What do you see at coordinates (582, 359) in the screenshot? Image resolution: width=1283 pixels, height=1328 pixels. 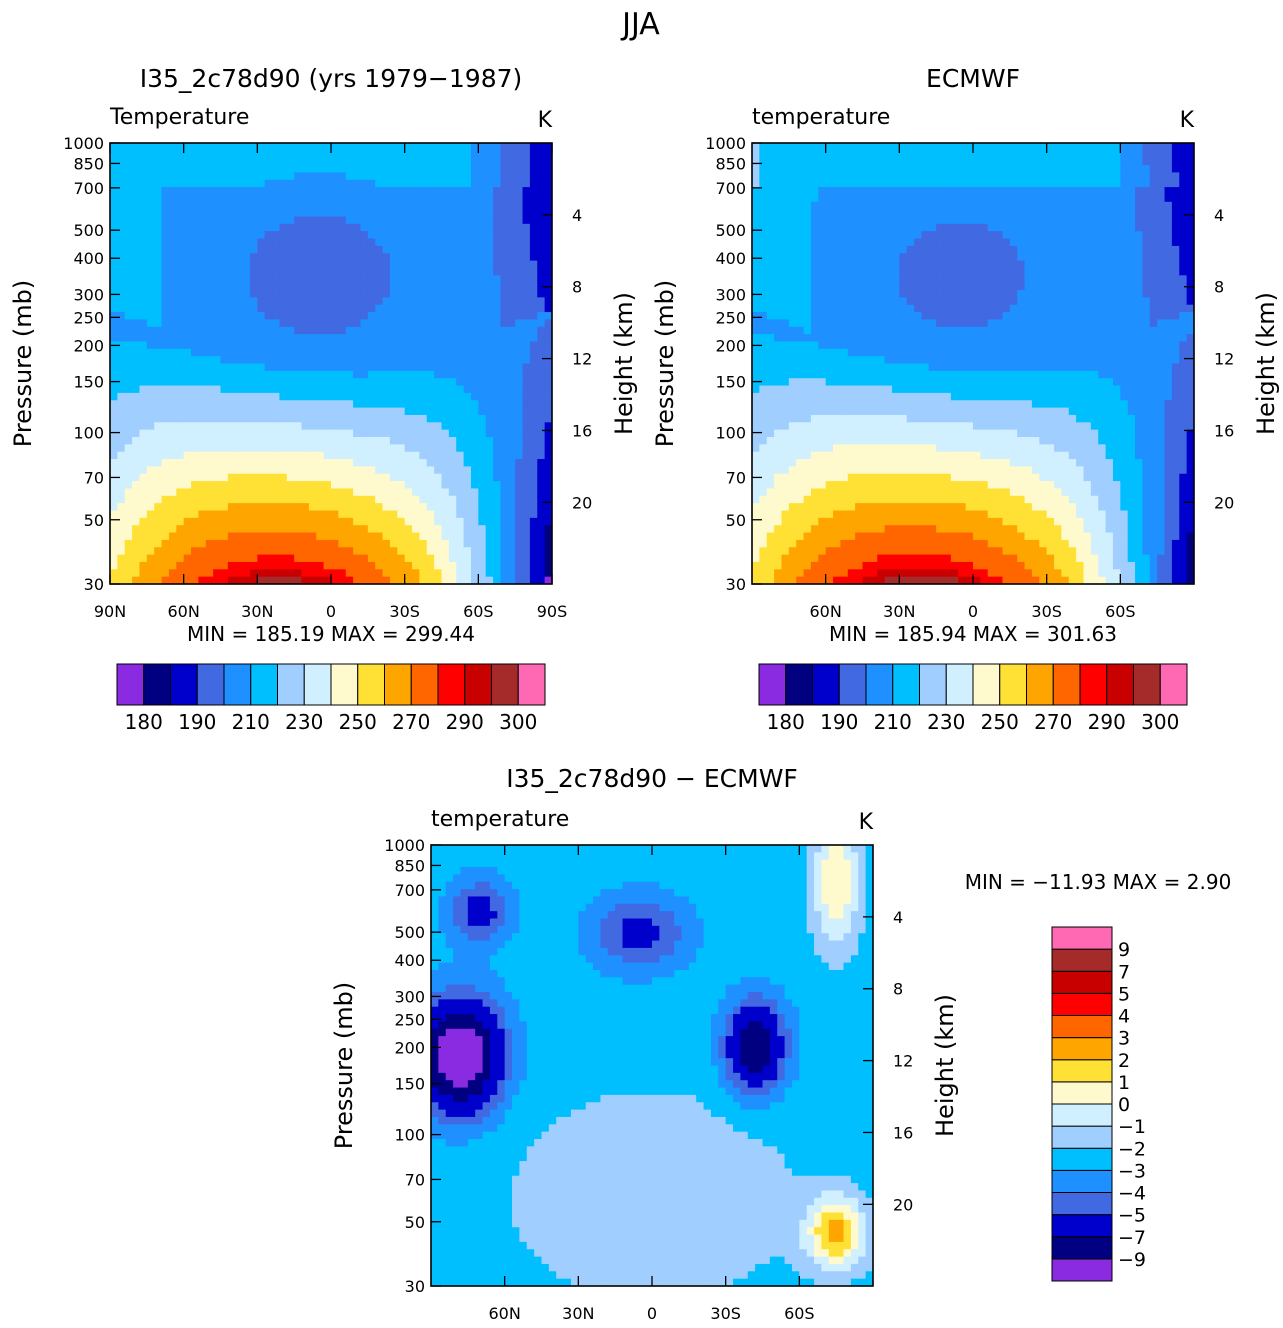 I see `y2-tick-label: 12` at bounding box center [582, 359].